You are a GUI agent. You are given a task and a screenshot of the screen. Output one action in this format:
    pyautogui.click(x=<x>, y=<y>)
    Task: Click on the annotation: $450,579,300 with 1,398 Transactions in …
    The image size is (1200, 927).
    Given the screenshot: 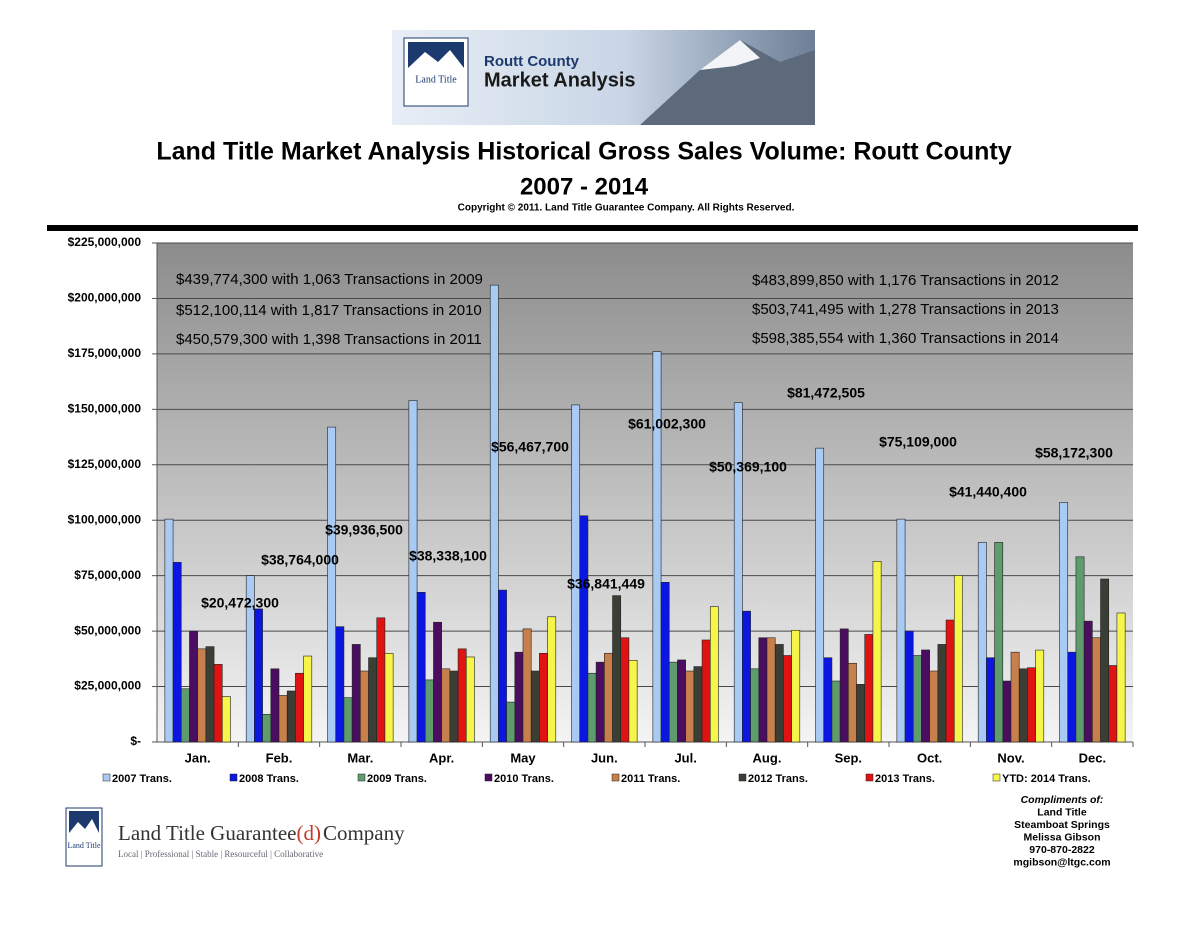 What is the action you would take?
    pyautogui.click(x=329, y=339)
    